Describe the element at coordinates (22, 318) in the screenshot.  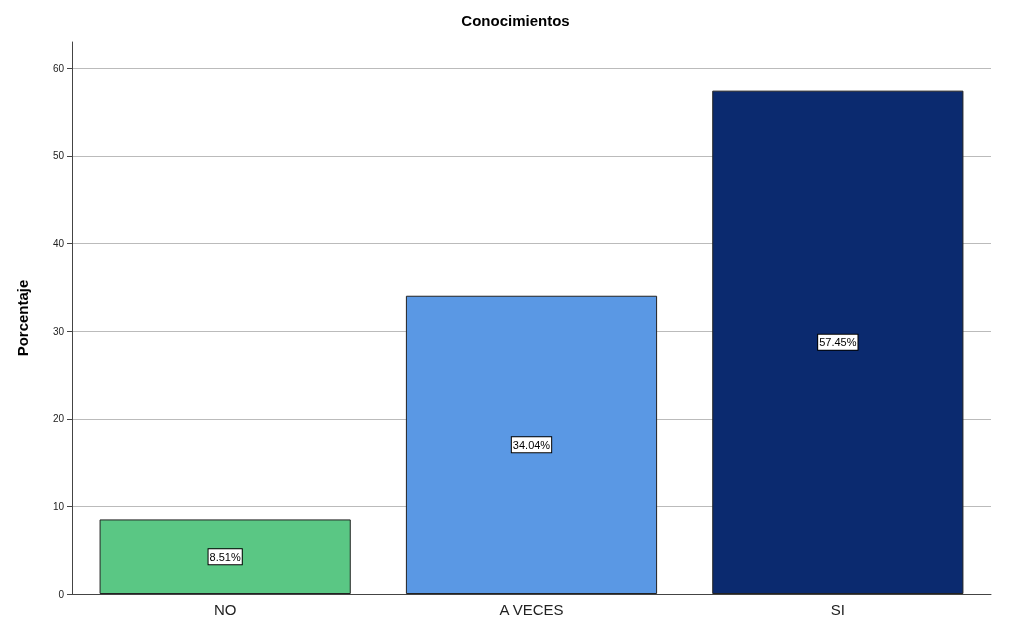
I see `y-axis-title: Porcentaje` at that location.